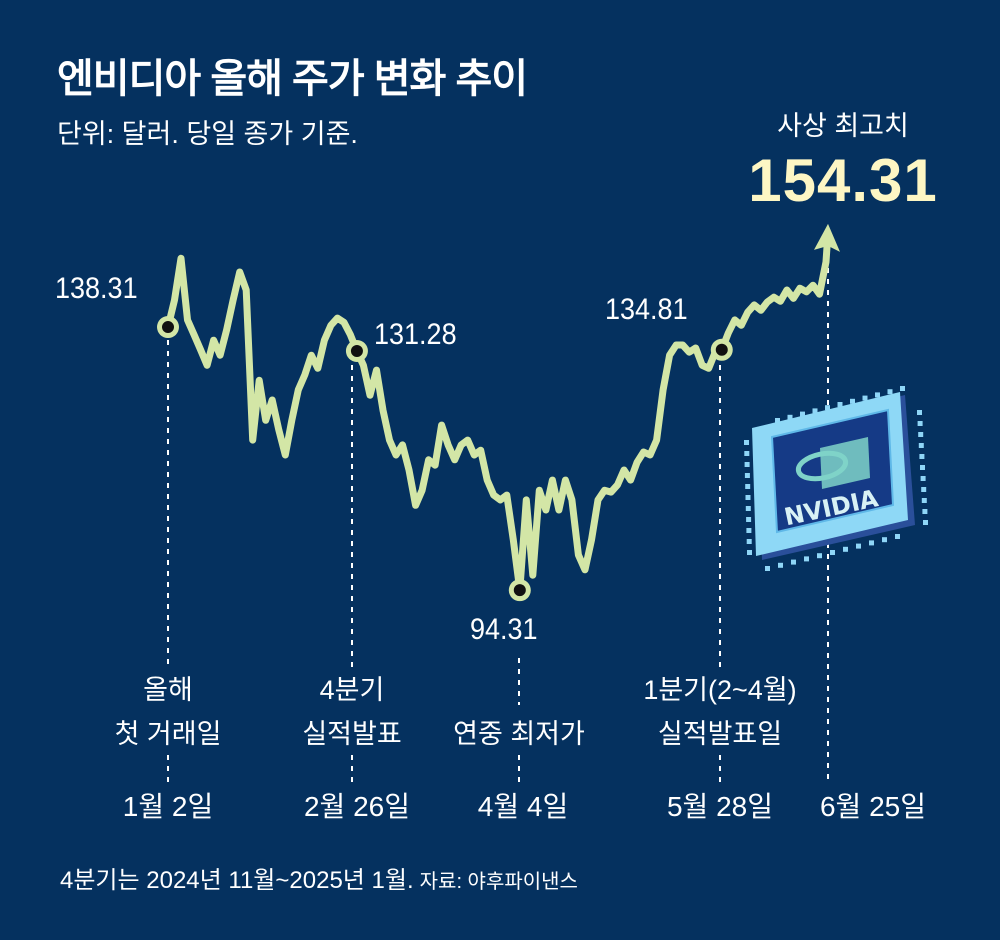  Describe the element at coordinates (843, 126) in the screenshot. I see `peak-label: 사상 최고치` at that location.